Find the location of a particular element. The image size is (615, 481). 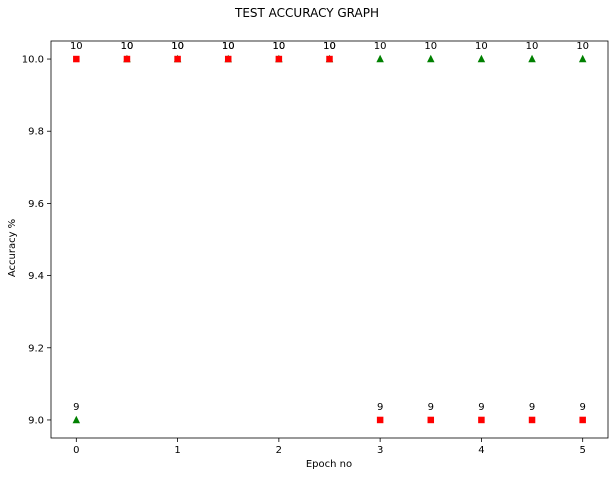

x-tick-label: 0 is located at coordinates (76, 450).